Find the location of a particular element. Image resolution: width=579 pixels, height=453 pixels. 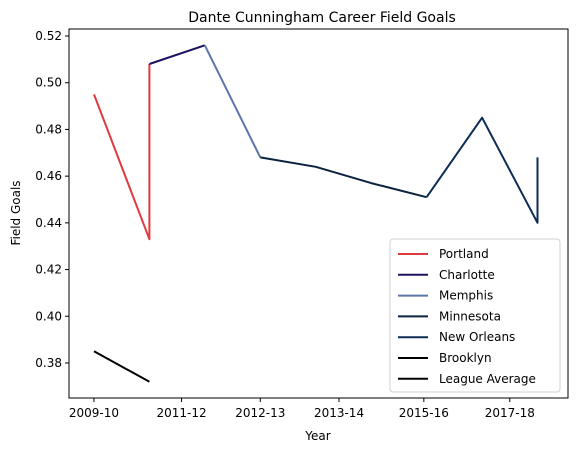

legend-box is located at coordinates (475, 315).